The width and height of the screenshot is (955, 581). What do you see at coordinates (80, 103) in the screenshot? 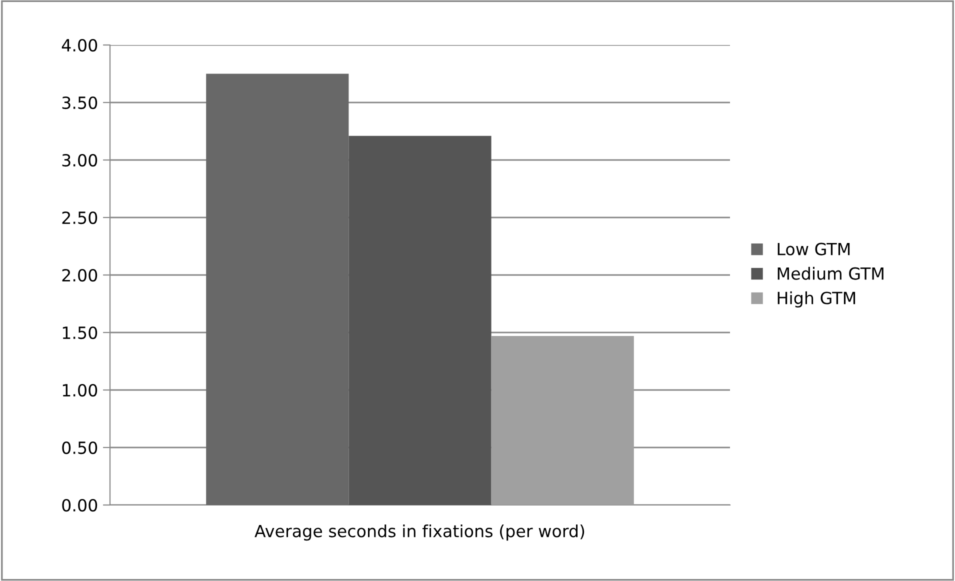
I see `y-tick-label: 3.50` at bounding box center [80, 103].